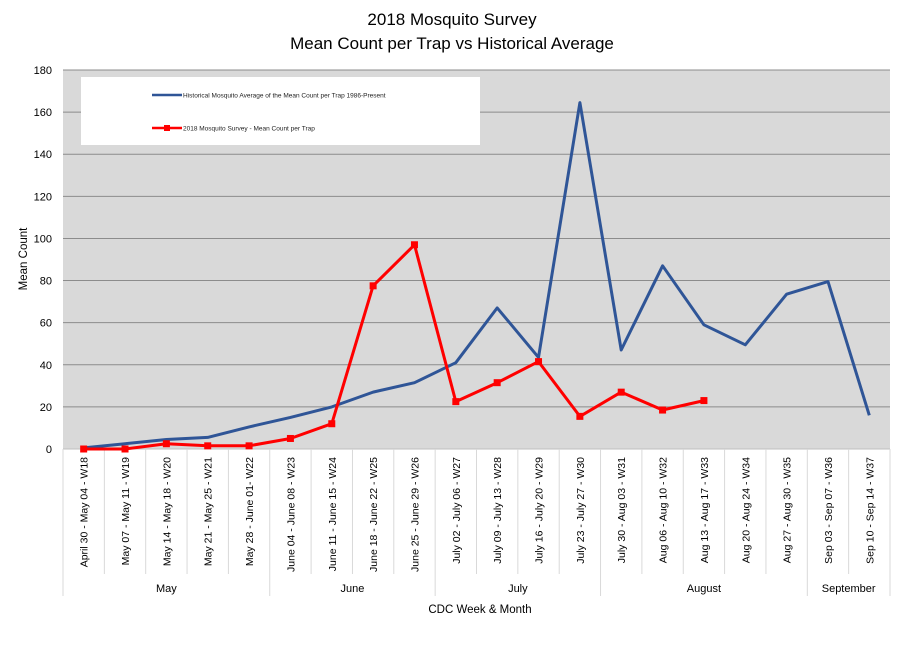 The width and height of the screenshot is (904, 656). I want to click on x-axis-month-labels: May June July August September, so click(476, 585).